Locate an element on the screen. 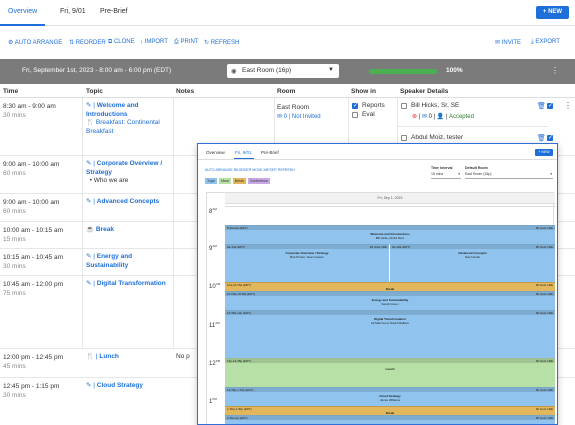 Image resolution: width=575 pixels, height=425 pixels. show-in-eval-checkbox is located at coordinates (355, 115).